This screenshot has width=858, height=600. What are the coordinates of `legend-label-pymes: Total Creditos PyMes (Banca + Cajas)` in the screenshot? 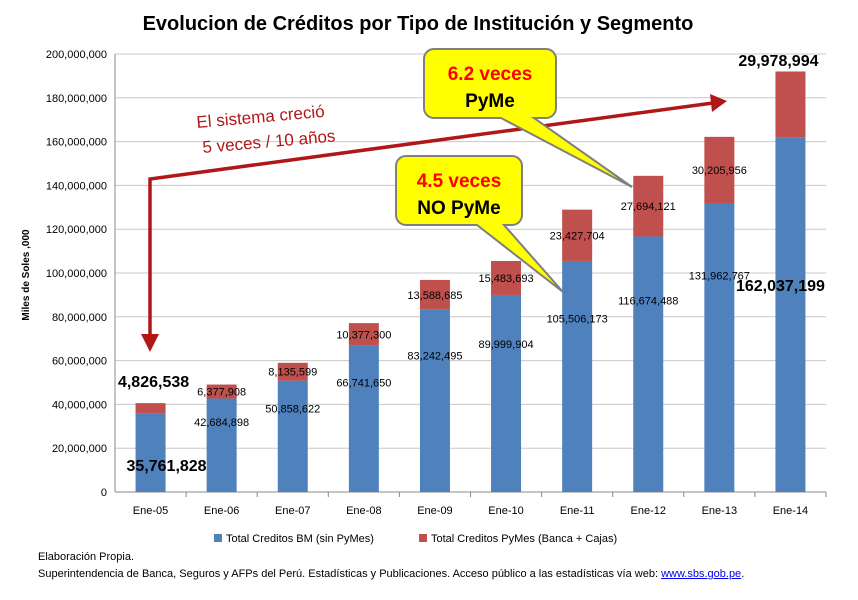 It's located at (524, 539).